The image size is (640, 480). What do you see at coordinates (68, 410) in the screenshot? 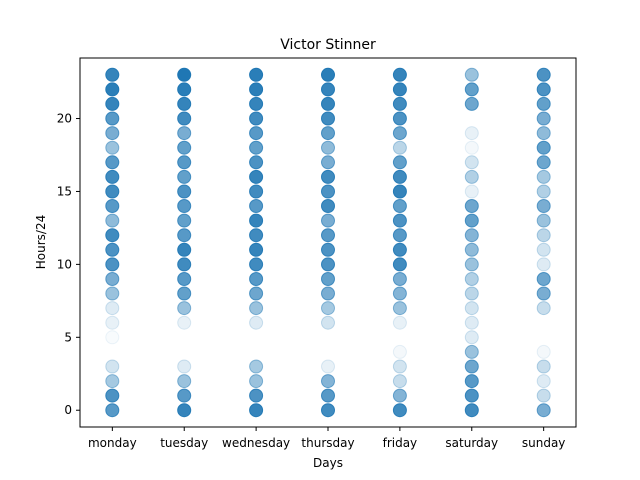
I see `y-tick-label-0: 0` at bounding box center [68, 410].